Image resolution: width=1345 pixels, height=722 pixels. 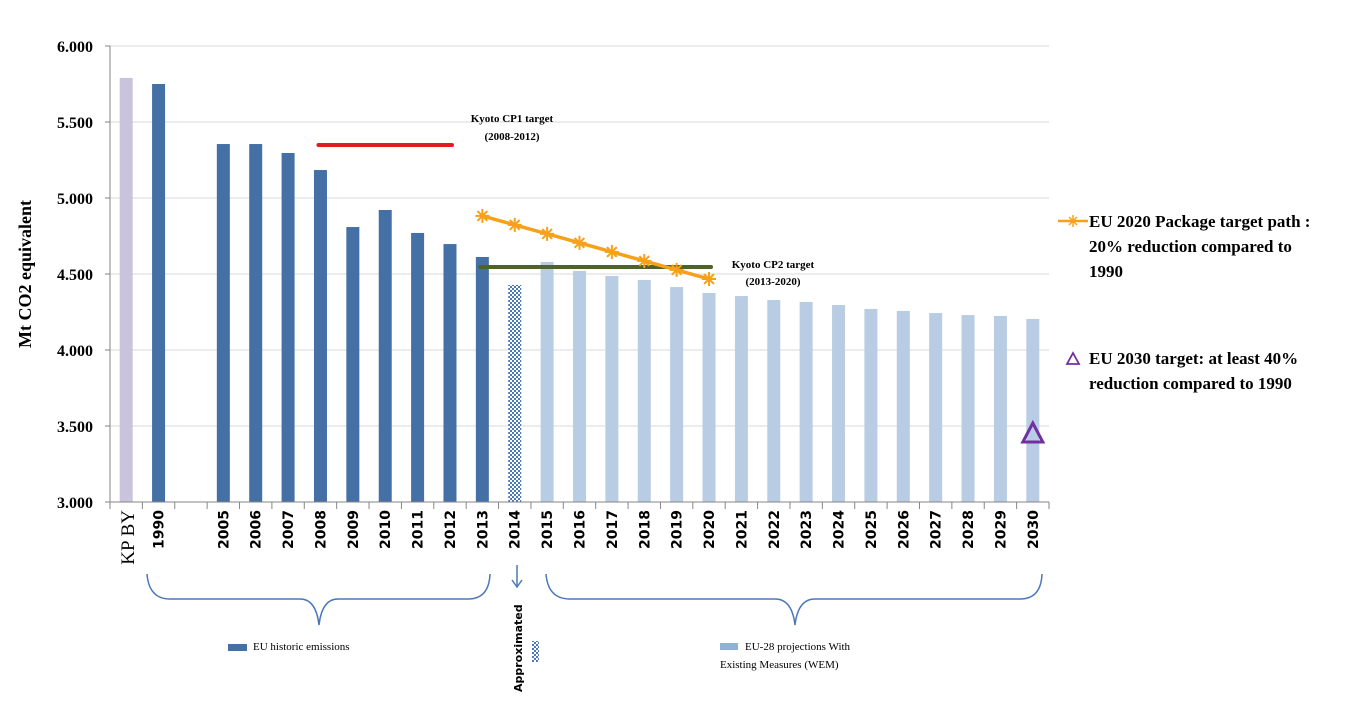 I want to click on y-tick-label: 4.500, so click(x=75, y=275).